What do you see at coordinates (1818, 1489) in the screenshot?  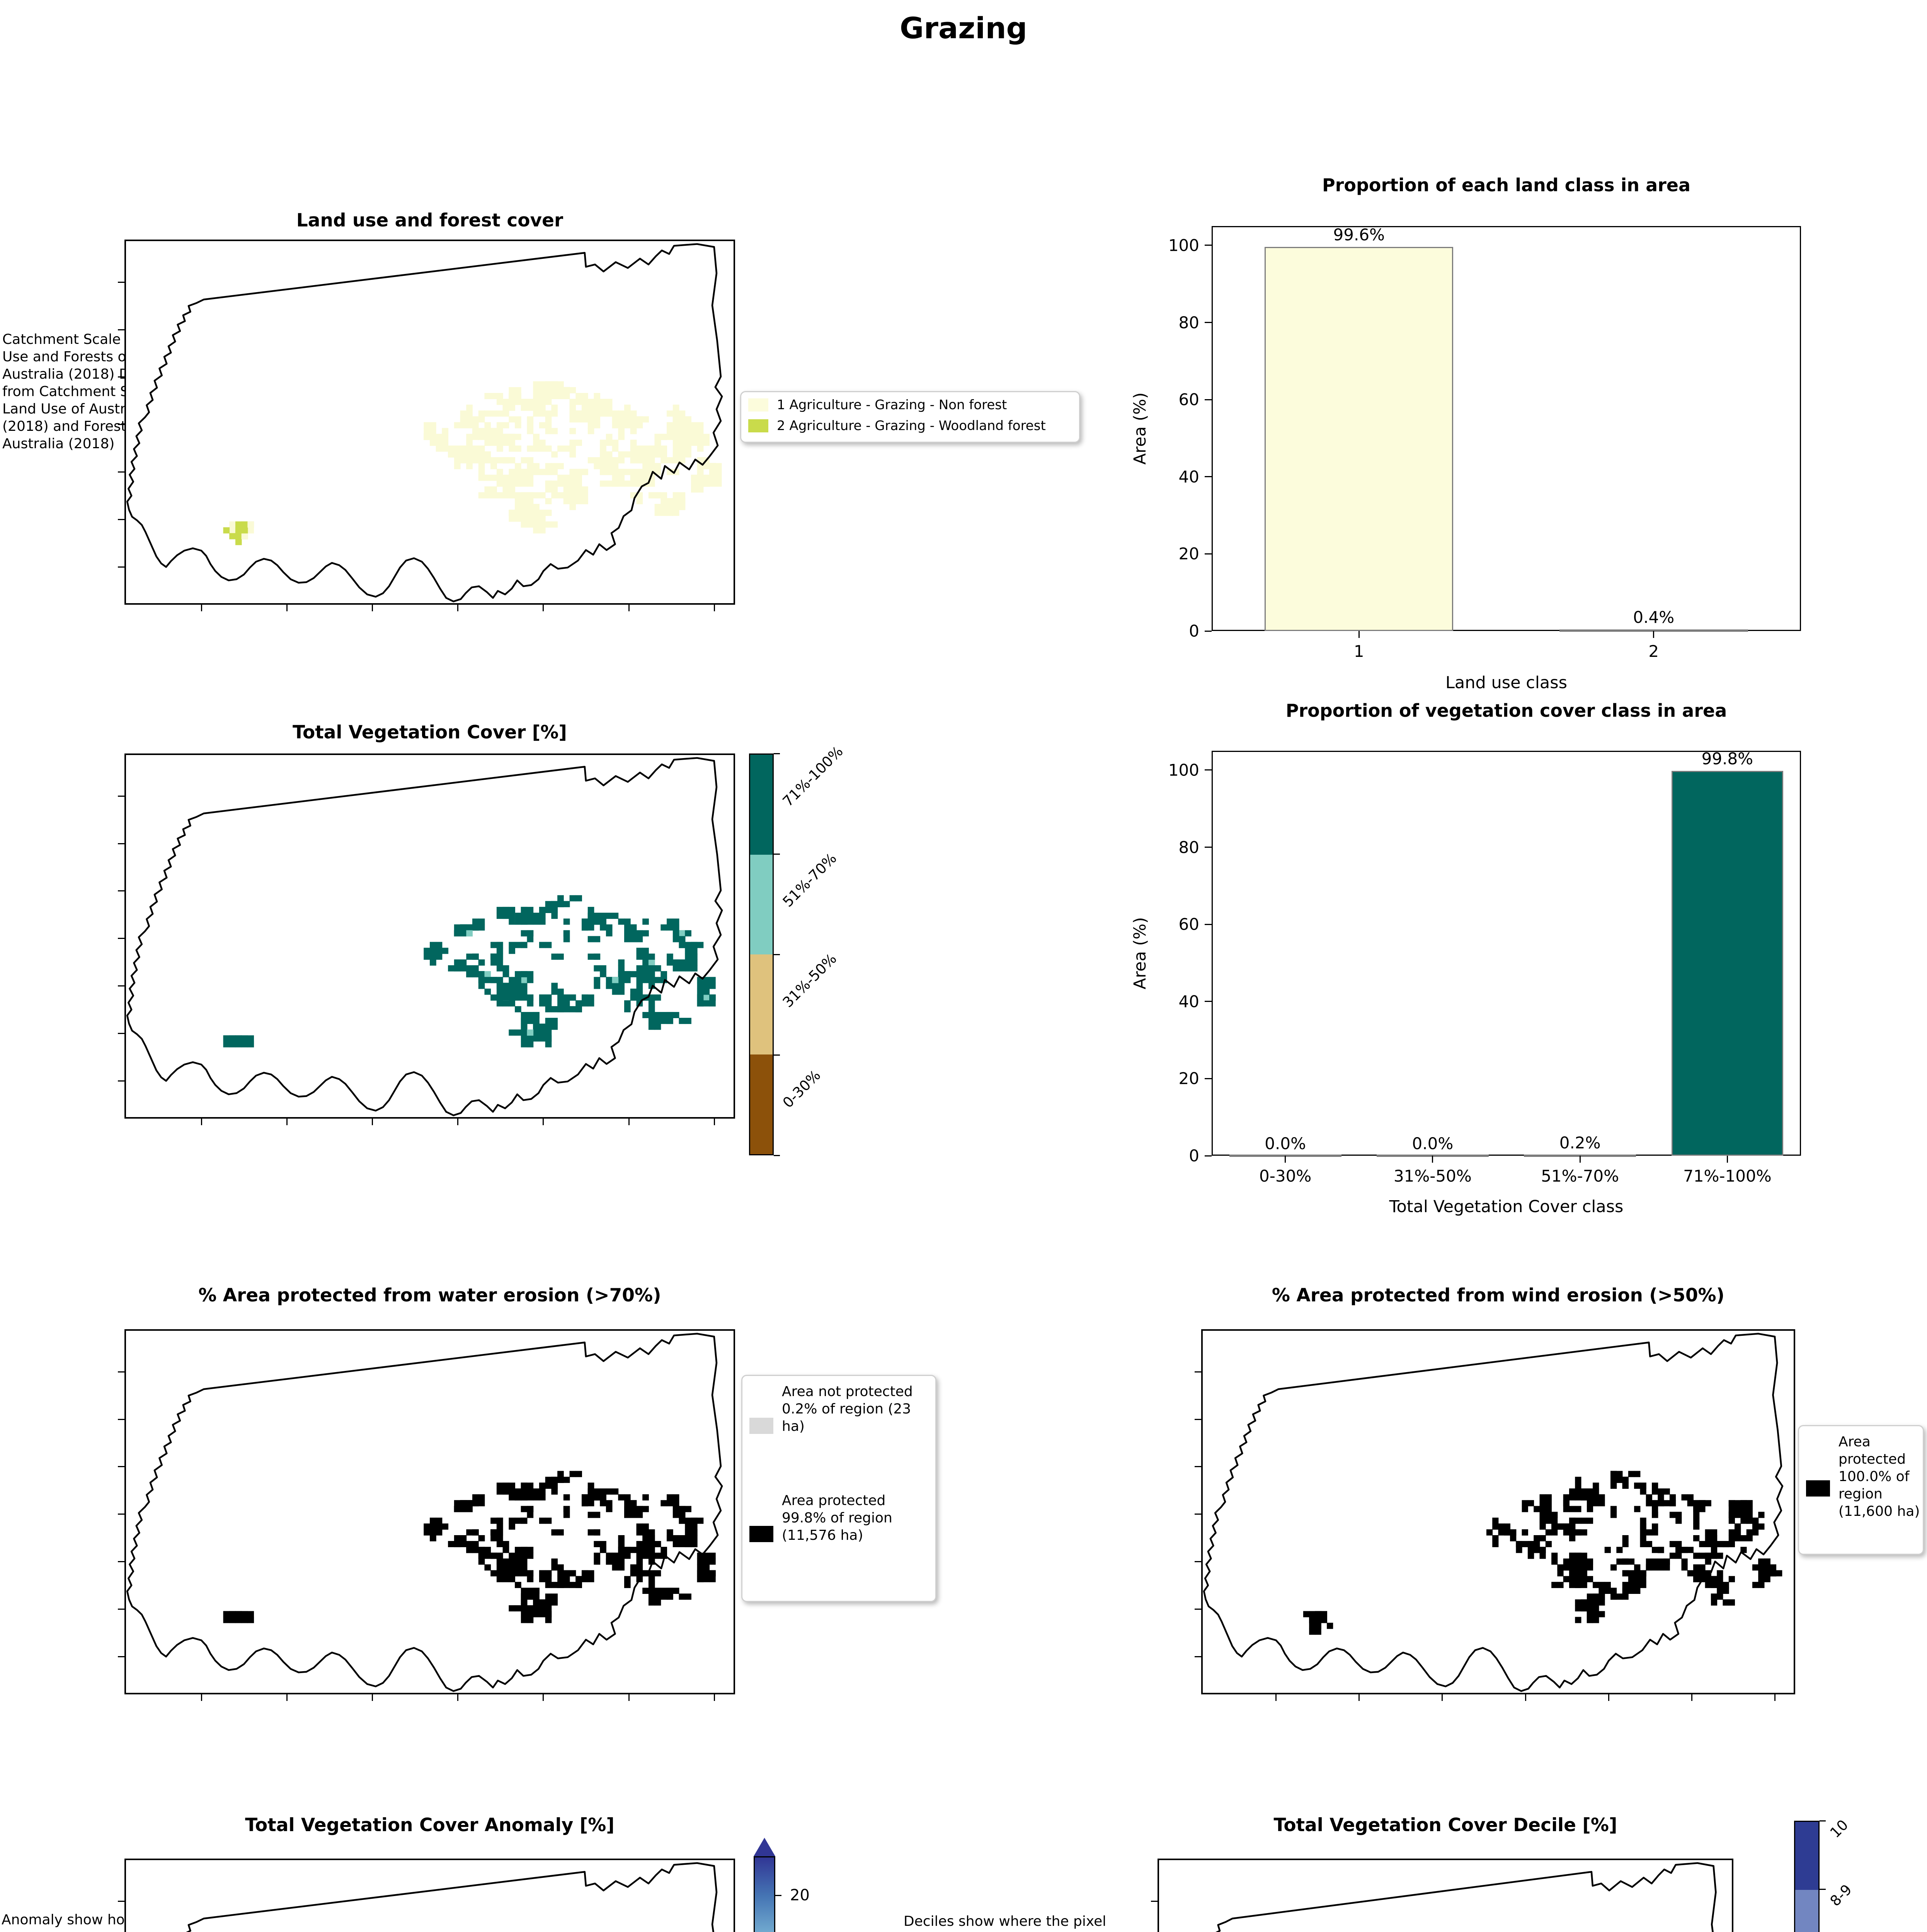 I see `wind-erosion-legend-swatch` at bounding box center [1818, 1489].